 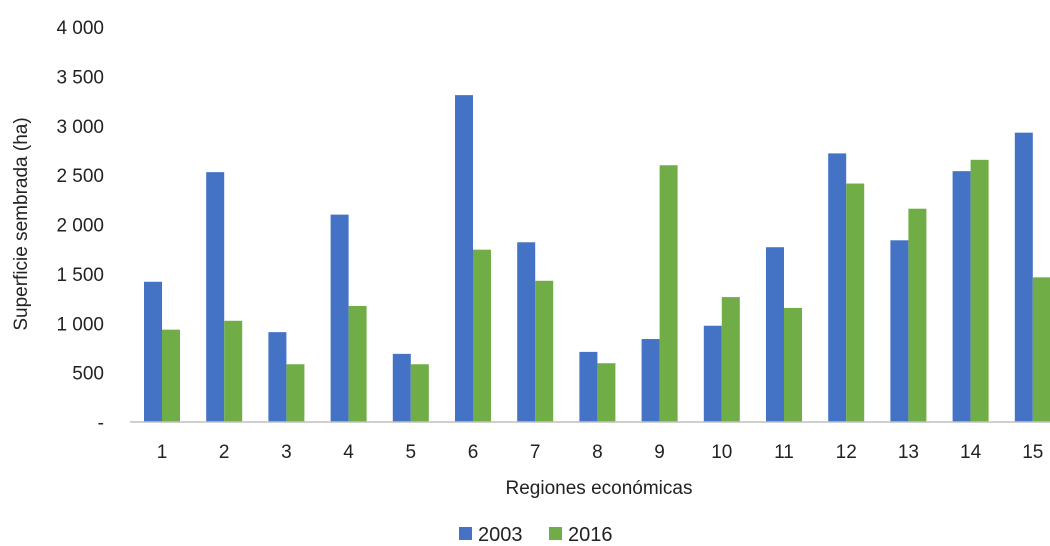 I want to click on x-tick-label: 7, so click(x=535, y=452).